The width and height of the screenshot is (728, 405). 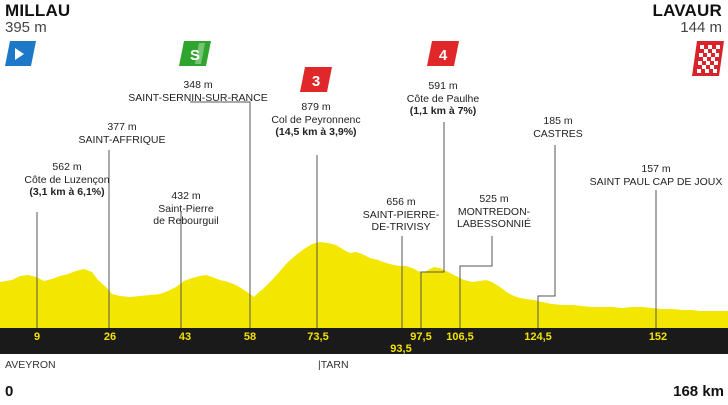 I want to click on km-tick: 124,5, so click(x=538, y=337).